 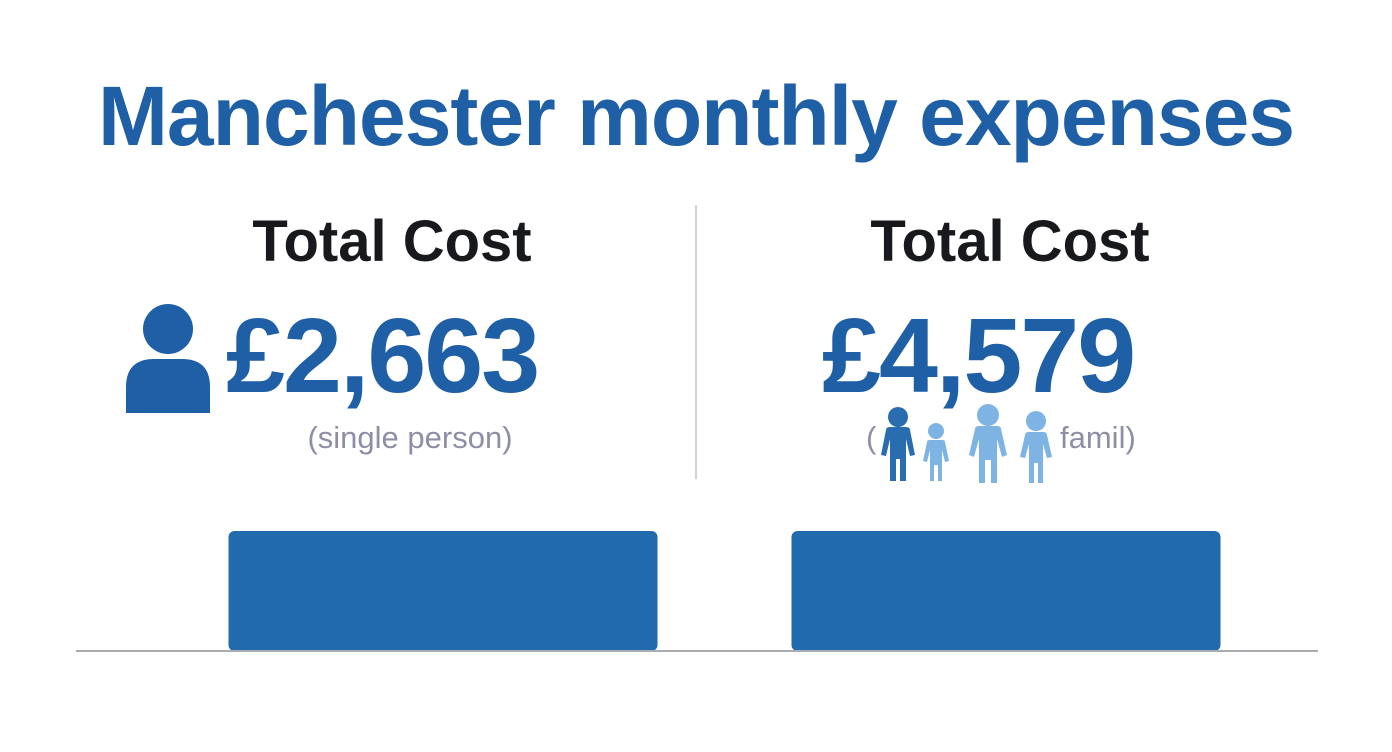 What do you see at coordinates (410, 437) in the screenshot?
I see `left-panel-caption: (single person)` at bounding box center [410, 437].